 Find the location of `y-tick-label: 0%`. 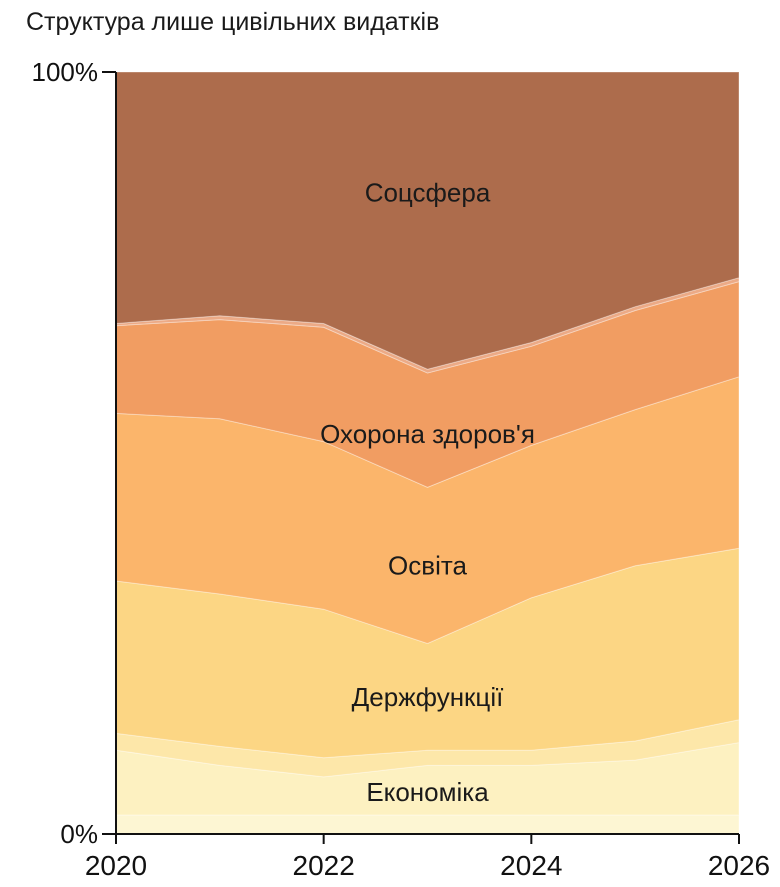

y-tick-label: 0% is located at coordinates (79, 834).